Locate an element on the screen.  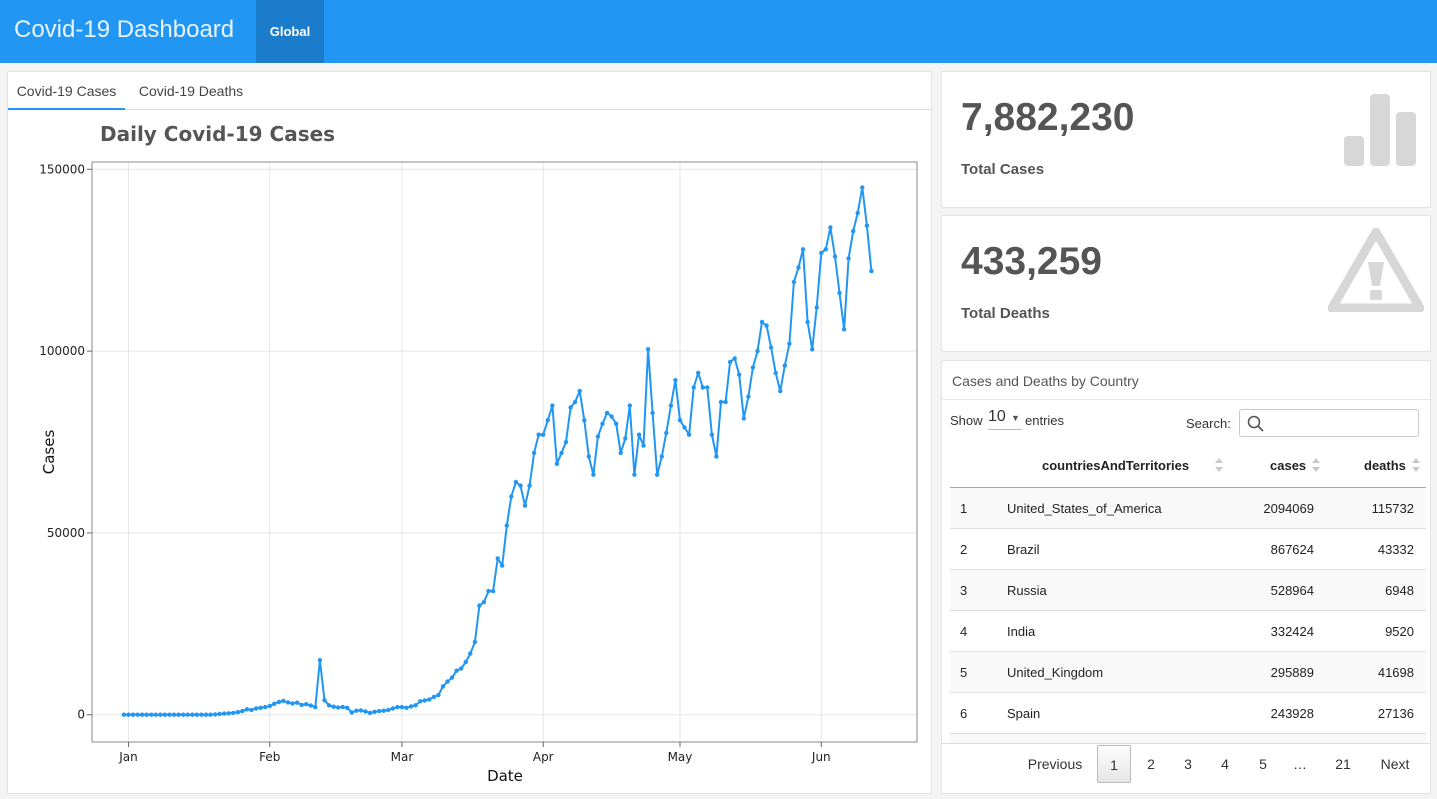
row-deaths: 9520 is located at coordinates (1399, 631).